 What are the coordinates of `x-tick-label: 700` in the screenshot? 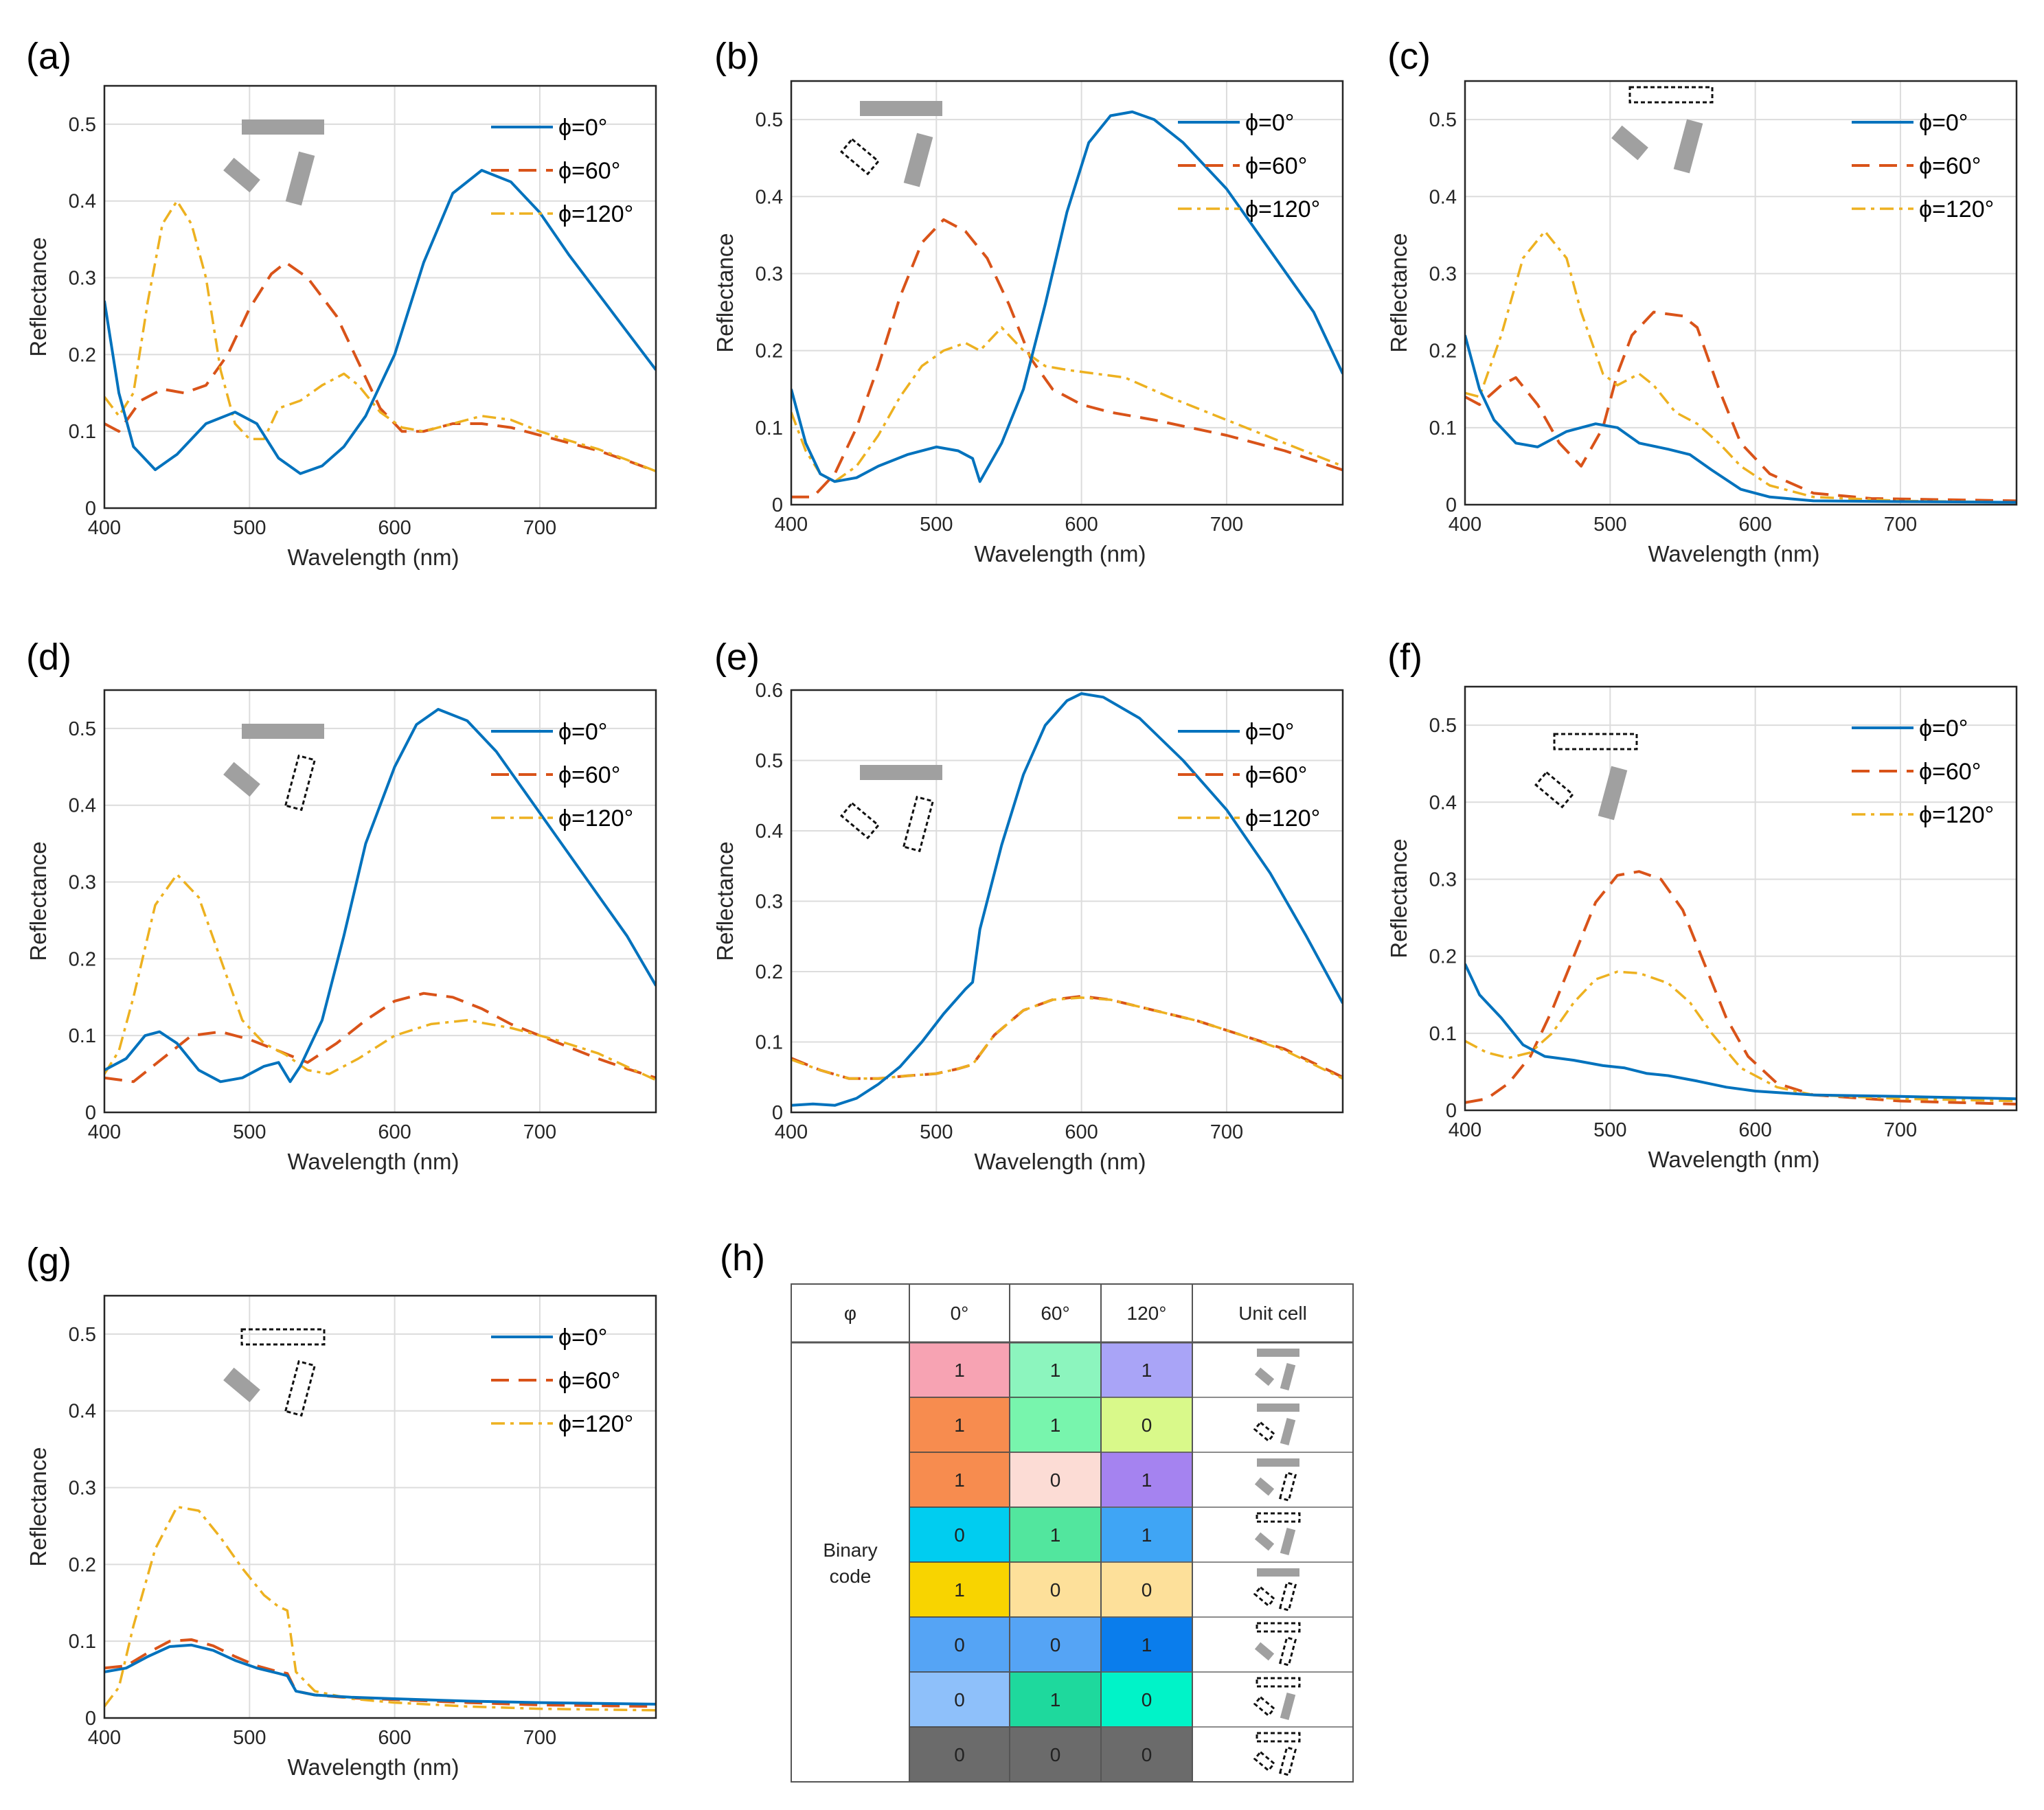 It's located at (1226, 1132).